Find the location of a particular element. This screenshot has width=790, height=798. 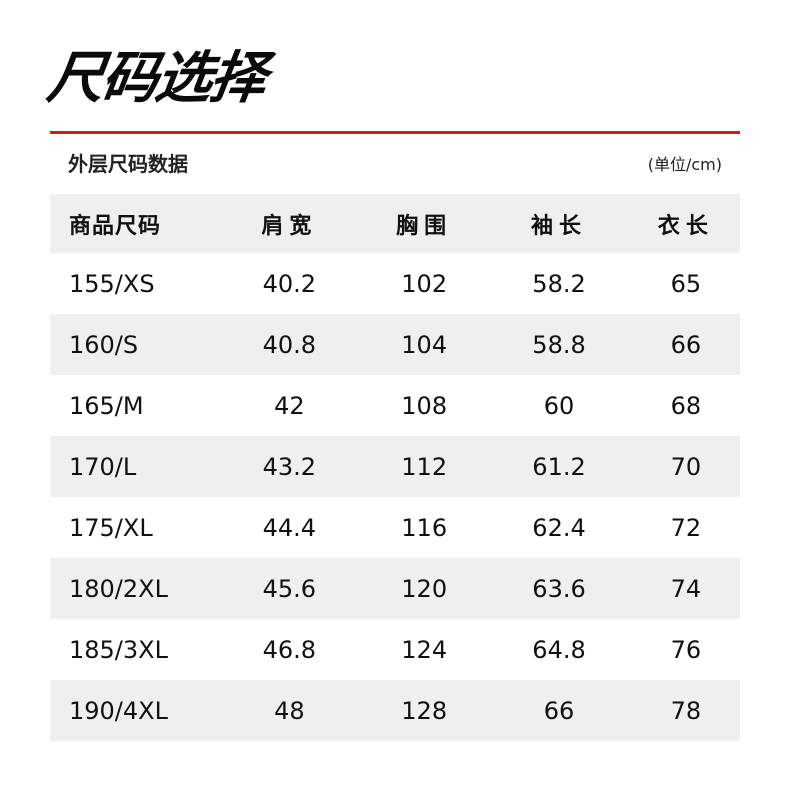

table-cell: 74 is located at coordinates (685, 588).